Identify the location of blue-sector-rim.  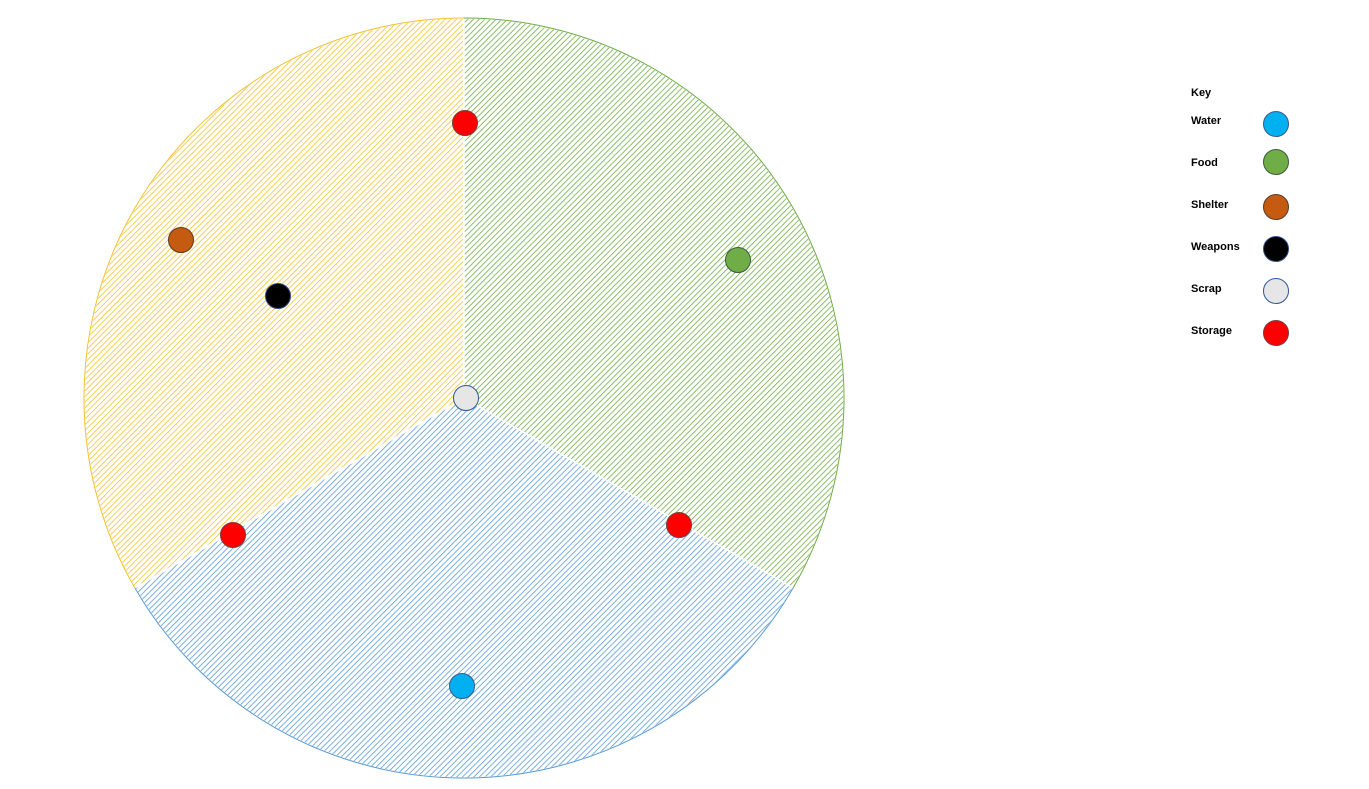
(464, 683).